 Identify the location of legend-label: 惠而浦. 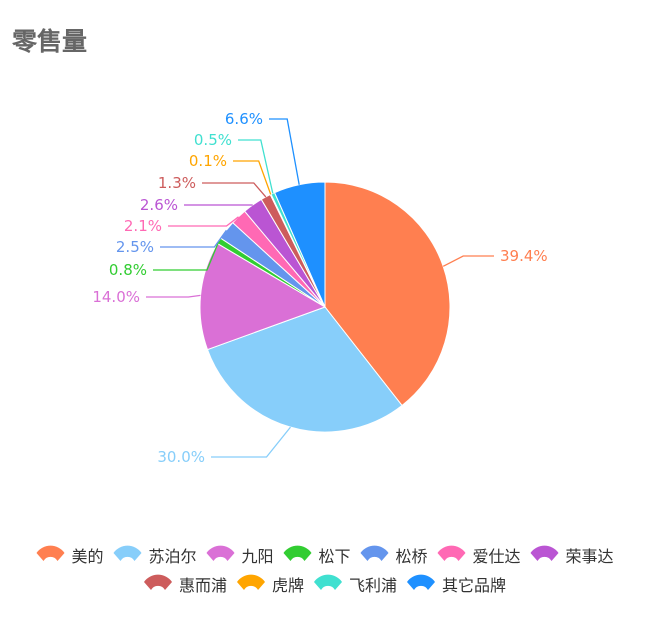
(203, 585).